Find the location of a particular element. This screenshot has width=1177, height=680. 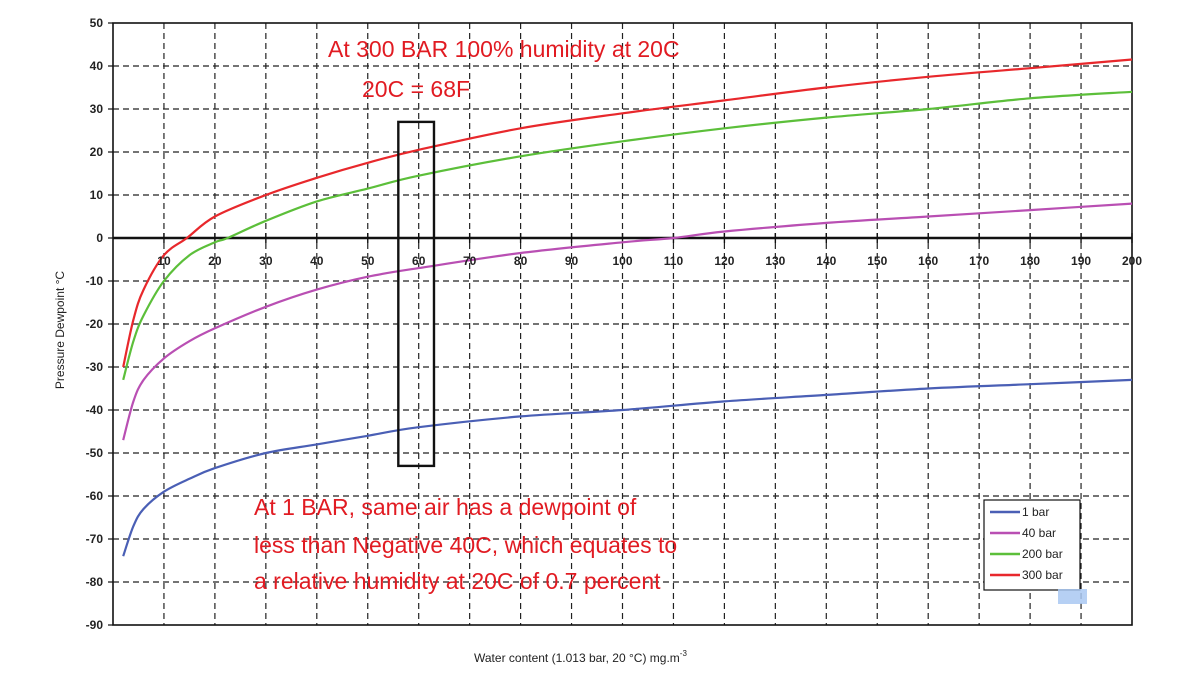

y-tick-label: 40 is located at coordinates (97, 66).